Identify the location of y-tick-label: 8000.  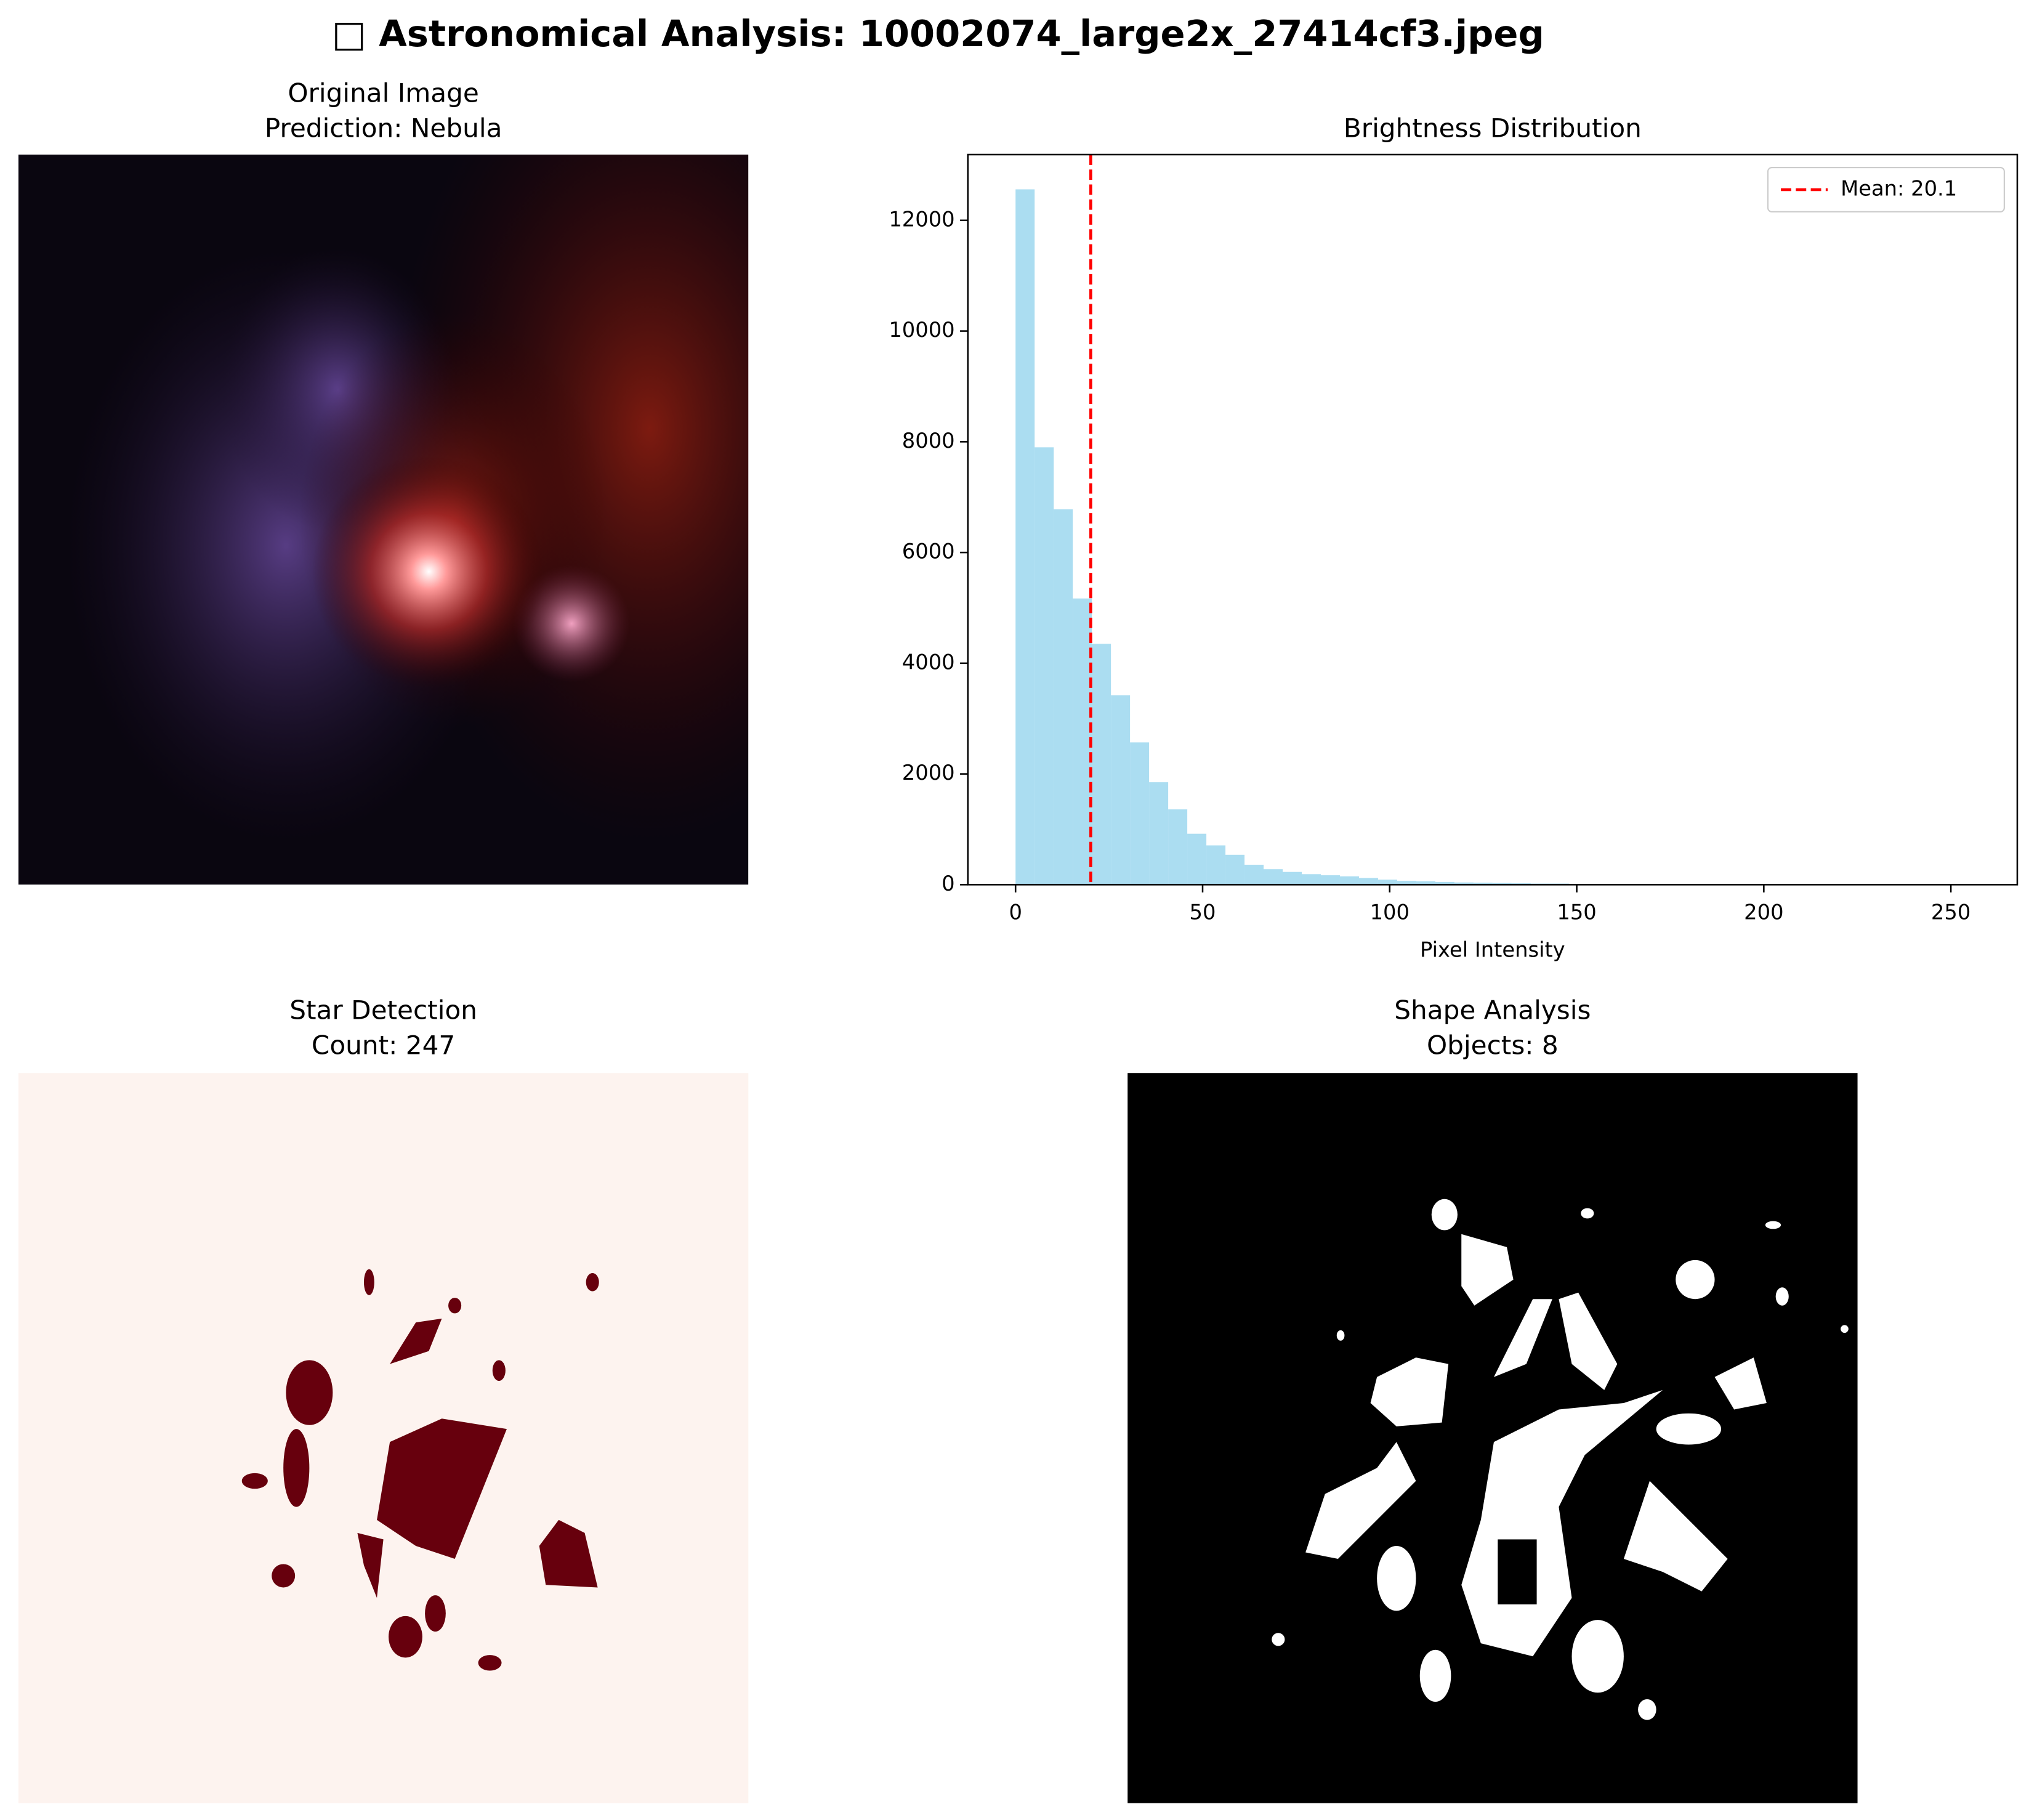
(928, 441).